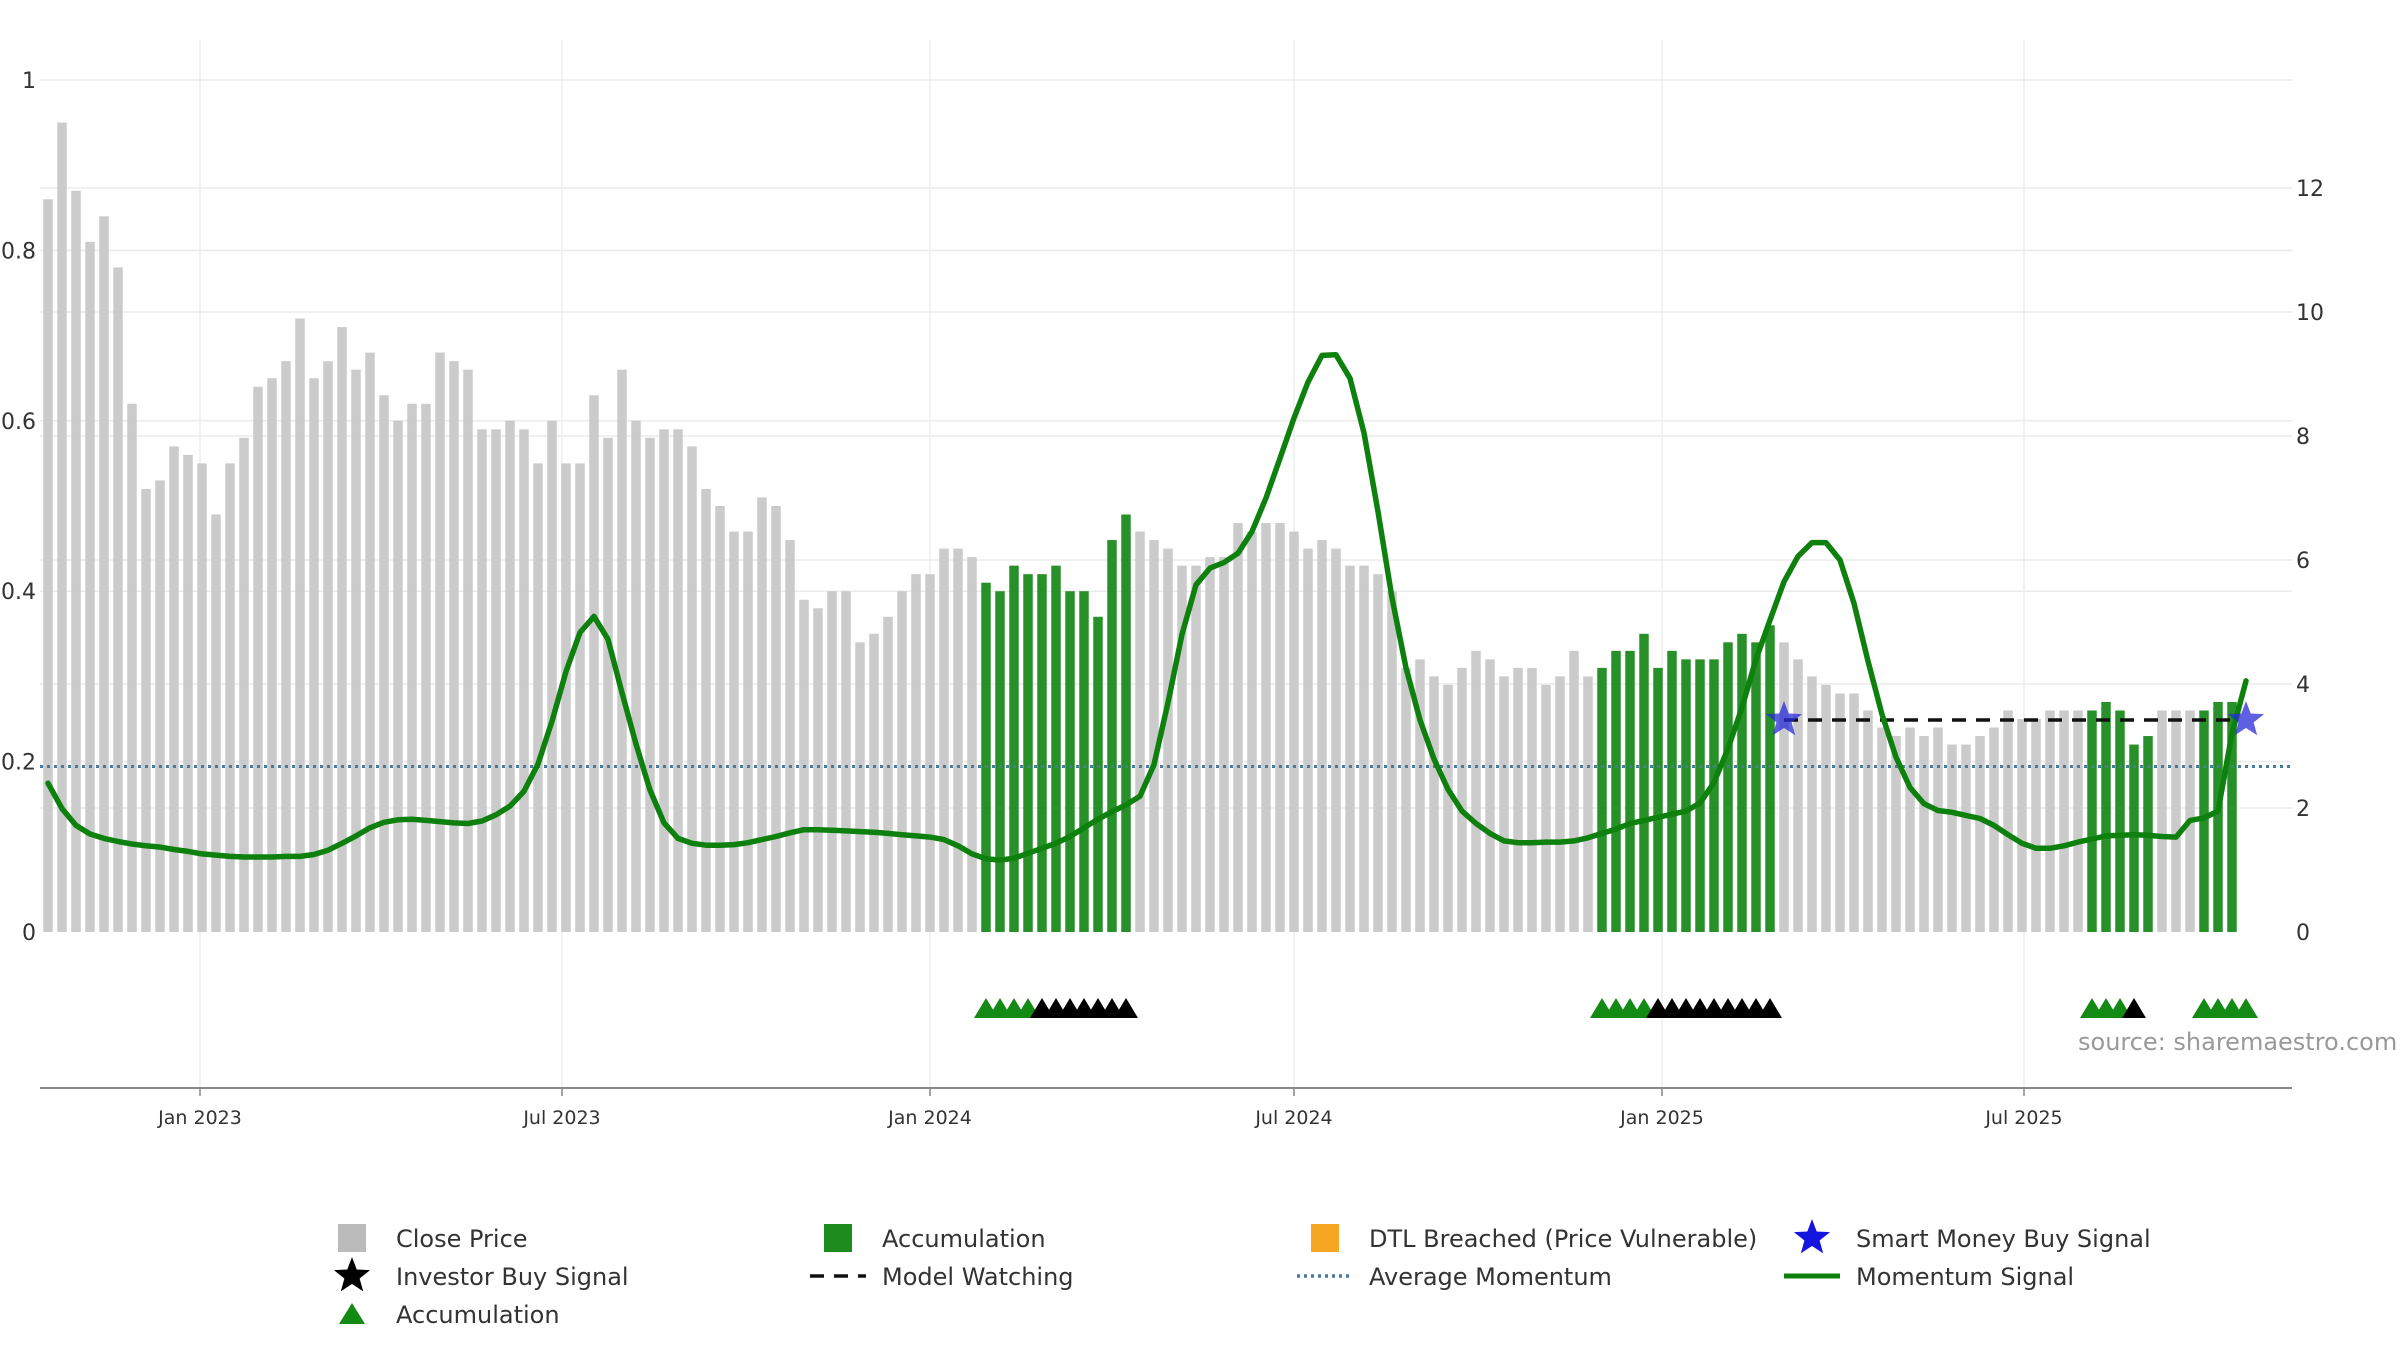 The image size is (2400, 1350). What do you see at coordinates (1325, 1238) in the screenshot?
I see `legend-dtl-breached-swatch` at bounding box center [1325, 1238].